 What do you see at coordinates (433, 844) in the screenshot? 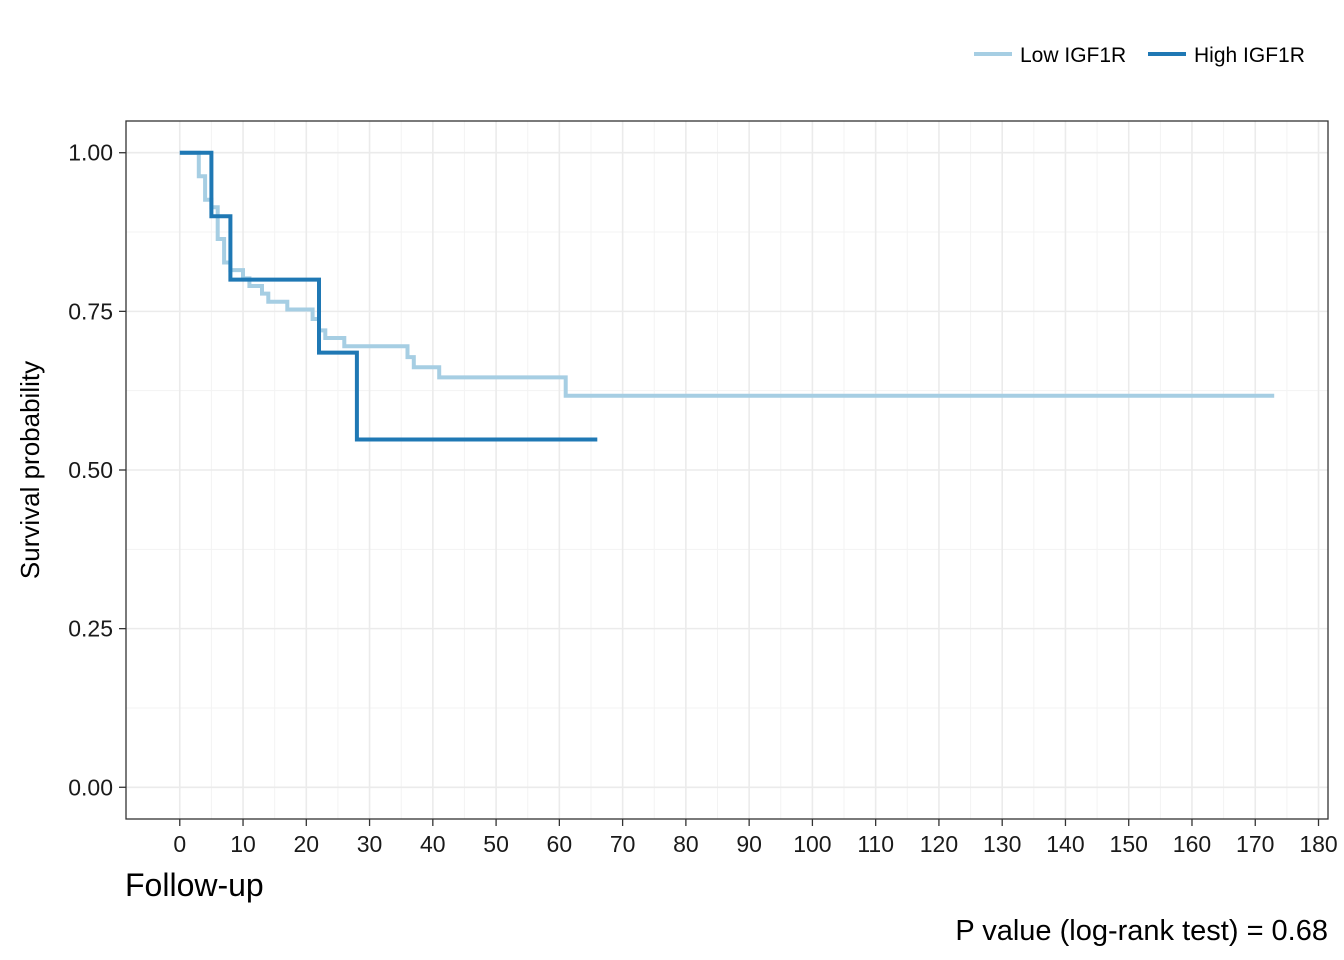
I see `x-tick-label: 40` at bounding box center [433, 844].